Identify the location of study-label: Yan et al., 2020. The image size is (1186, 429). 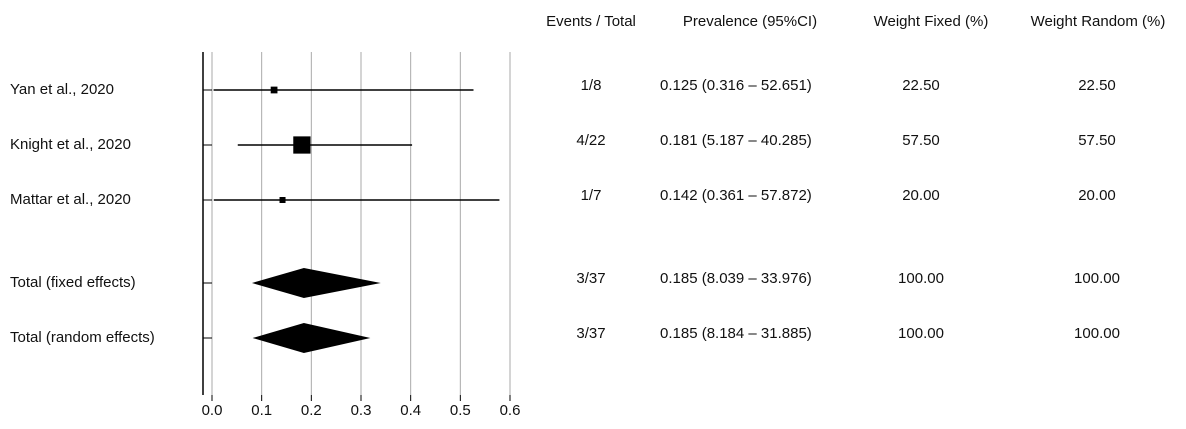
(62, 89).